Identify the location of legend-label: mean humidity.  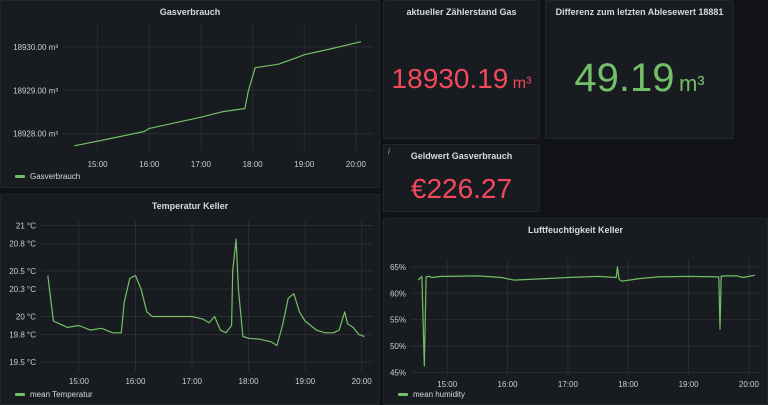
(439, 394).